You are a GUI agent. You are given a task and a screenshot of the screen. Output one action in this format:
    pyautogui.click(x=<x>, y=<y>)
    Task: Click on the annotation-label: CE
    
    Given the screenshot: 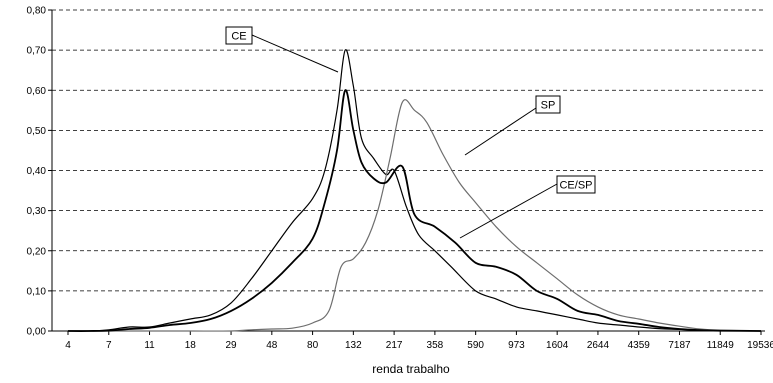 What is the action you would take?
    pyautogui.click(x=238, y=37)
    